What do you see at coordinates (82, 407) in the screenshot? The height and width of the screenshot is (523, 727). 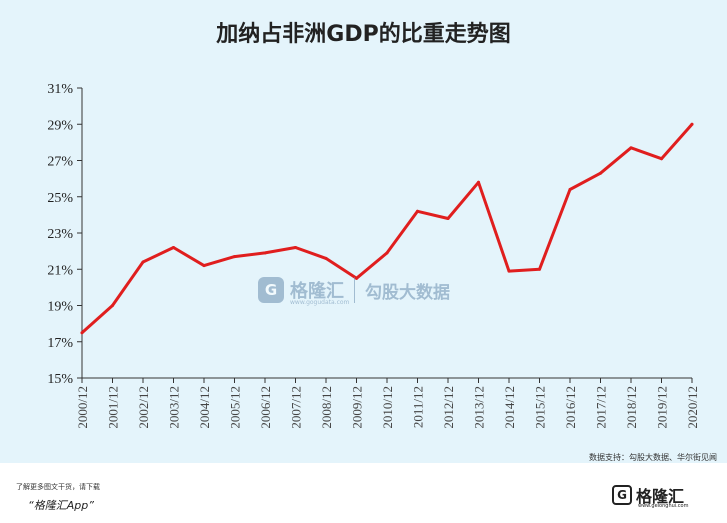 I see `x-tick-label: 2000/12` at bounding box center [82, 407].